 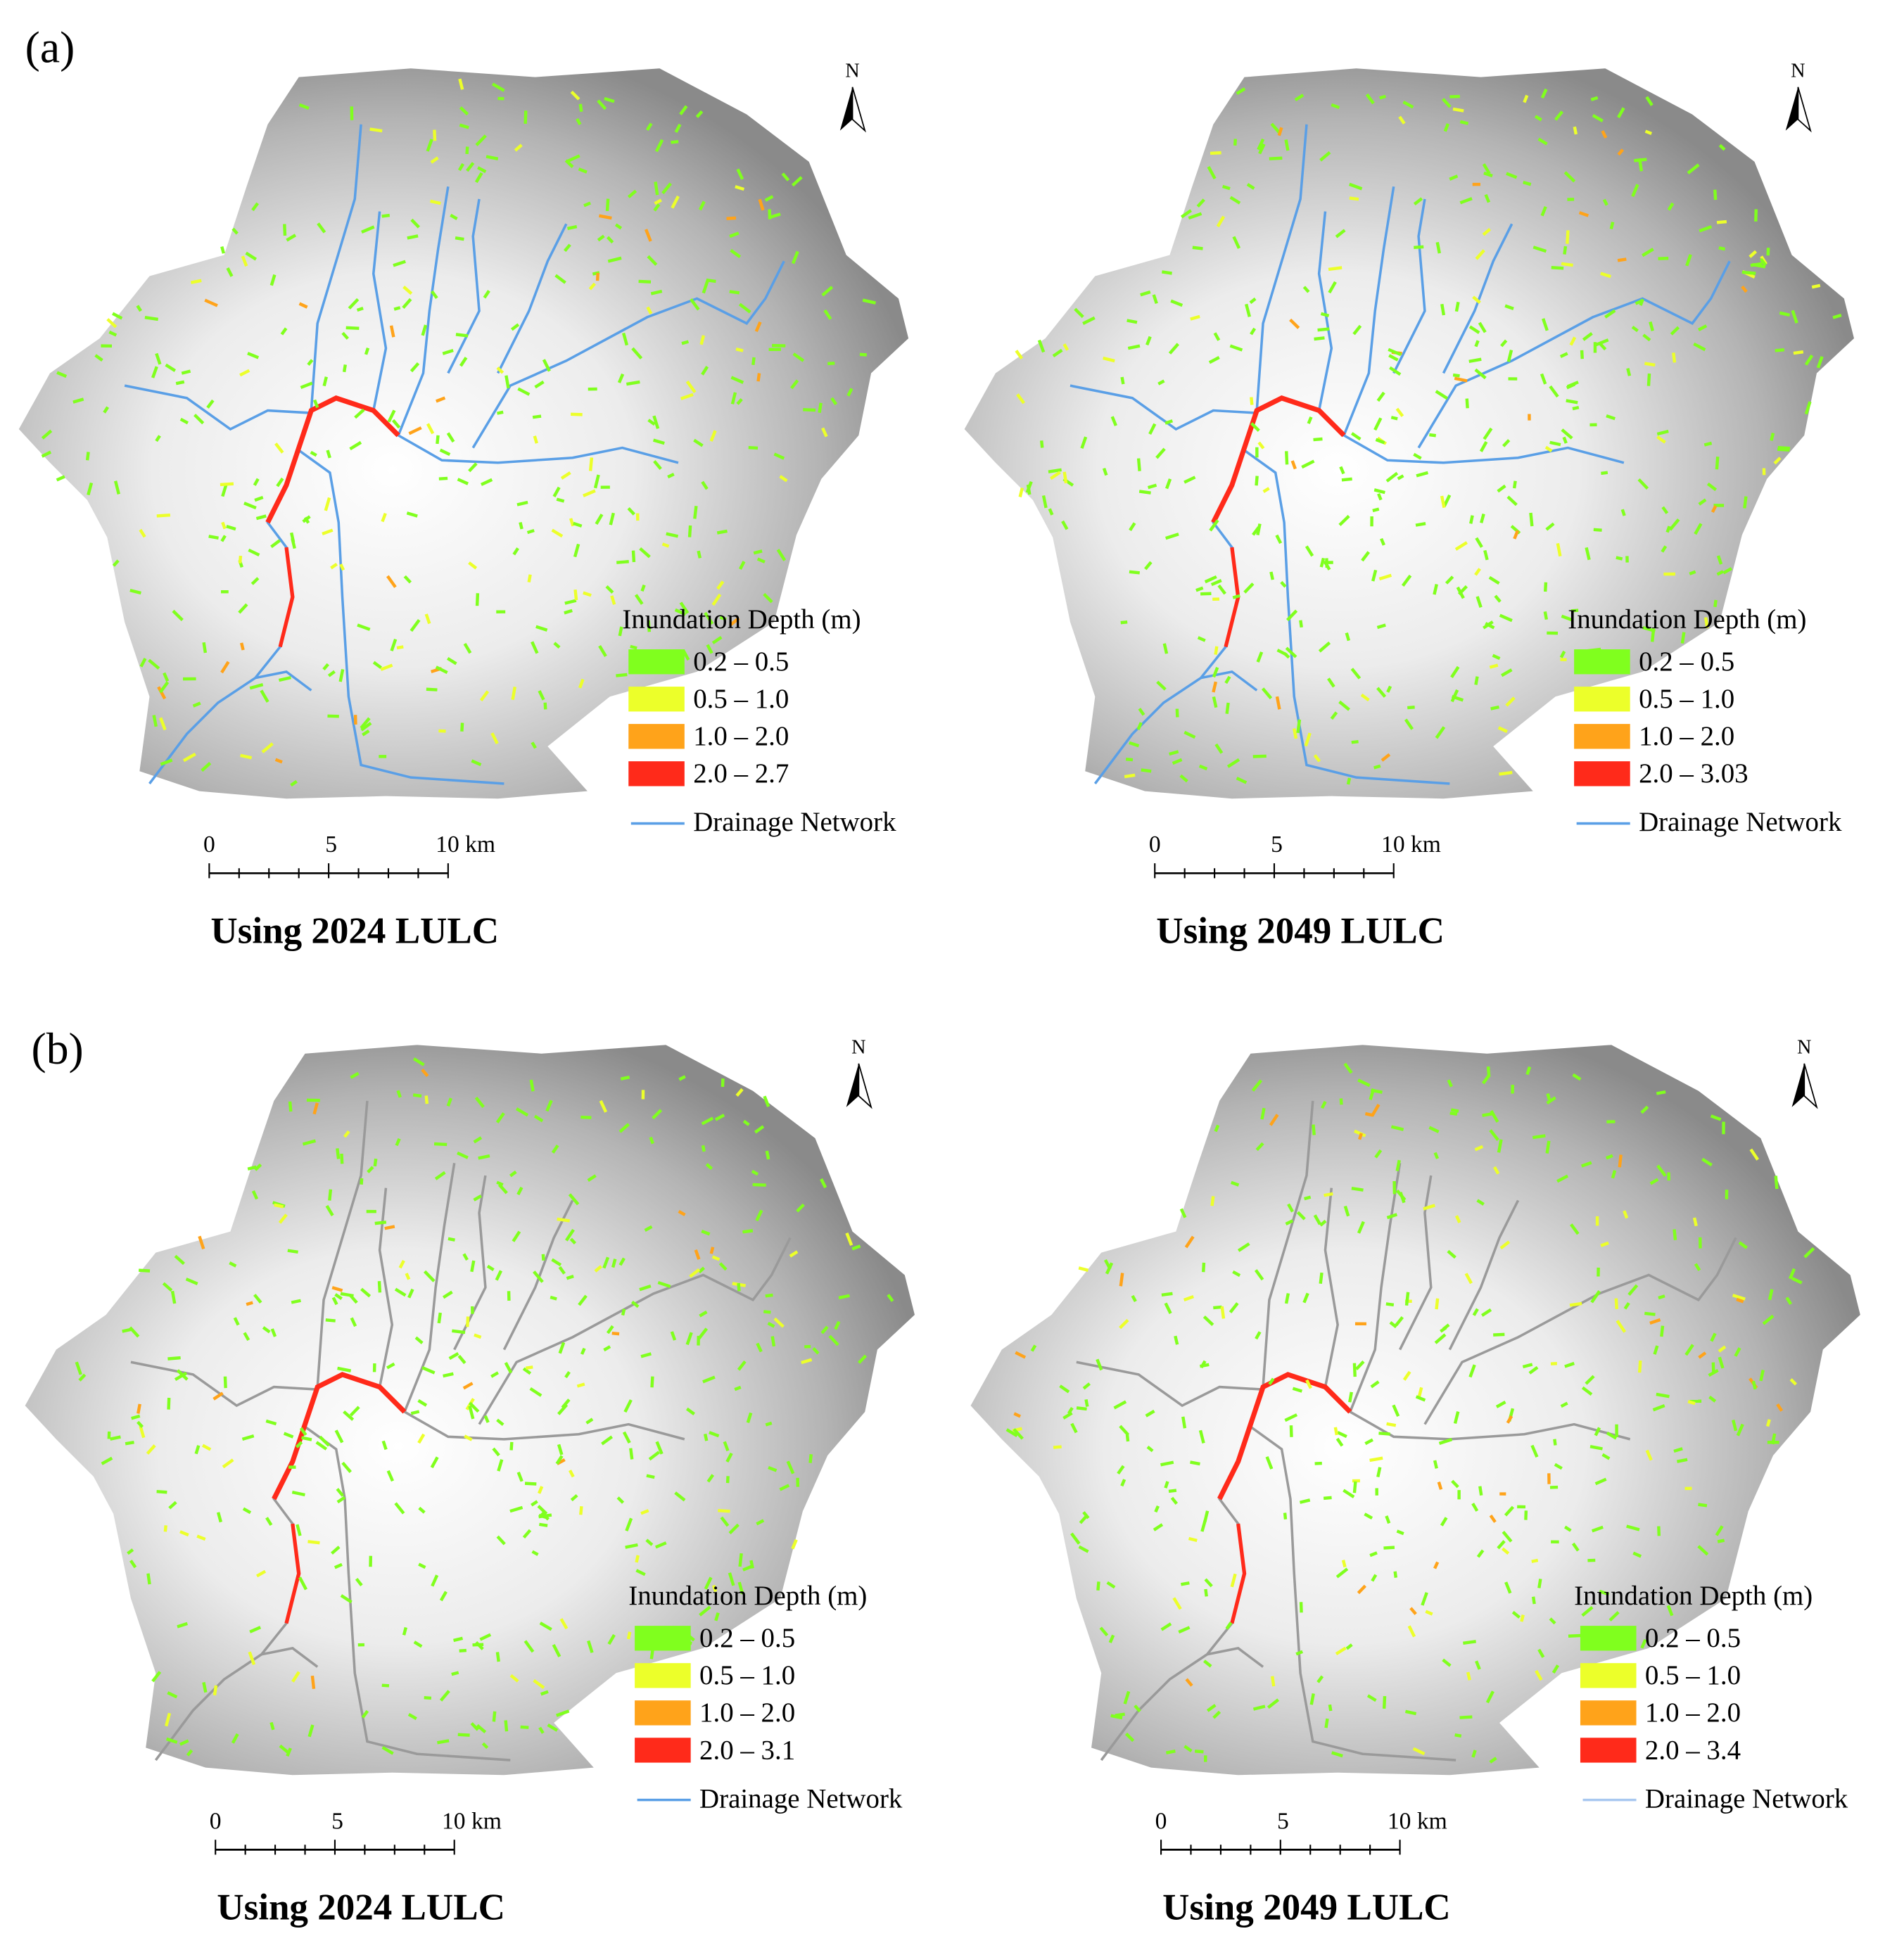 What do you see at coordinates (741, 774) in the screenshot?
I see `legend-label: 2.0 – 2.7` at bounding box center [741, 774].